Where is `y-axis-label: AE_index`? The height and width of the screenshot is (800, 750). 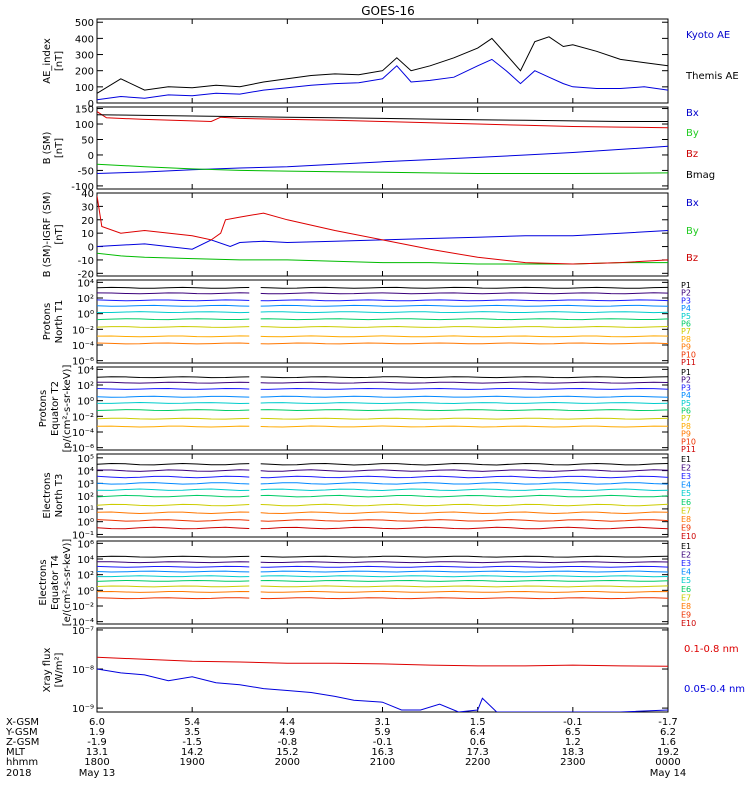
y-axis-label: AE_index is located at coordinates (47, 61).